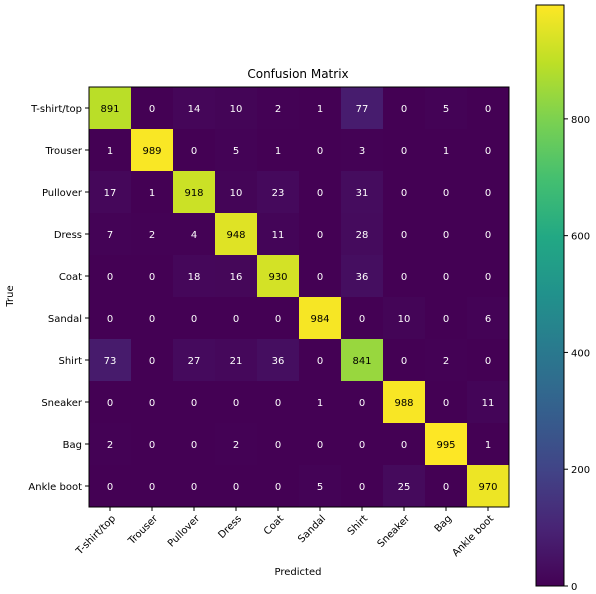 The image size is (596, 594). I want to click on cell-value-label-3-4: 11, so click(278, 235).